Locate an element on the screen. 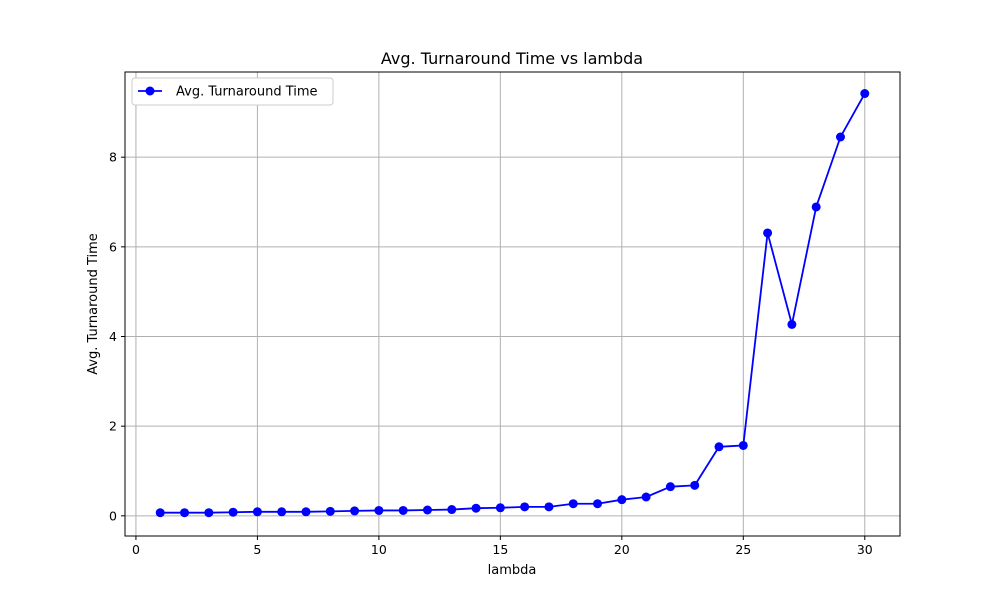 The width and height of the screenshot is (1000, 600). x-tick-label: 15 is located at coordinates (500, 549).